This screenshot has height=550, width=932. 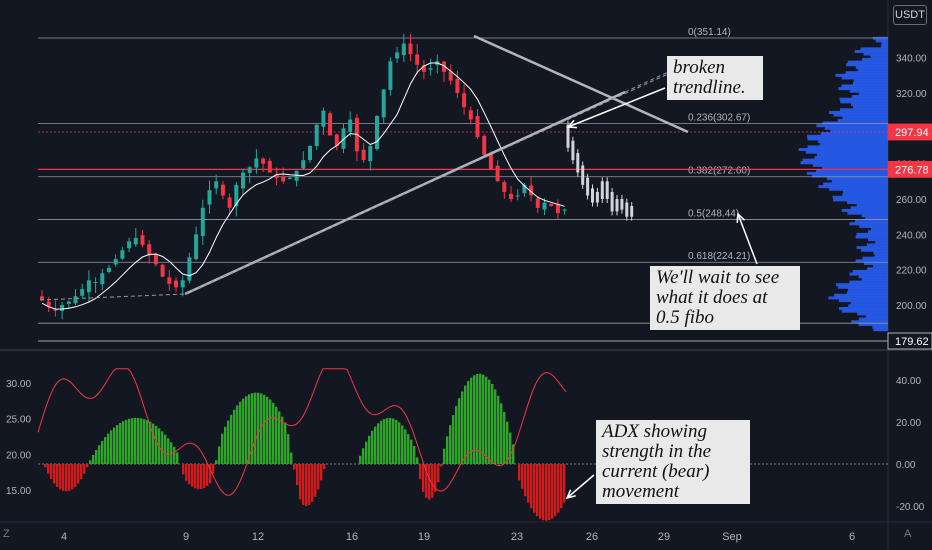 What do you see at coordinates (908, 381) in the screenshot?
I see `adx-axis-right-tick: 40.00` at bounding box center [908, 381].